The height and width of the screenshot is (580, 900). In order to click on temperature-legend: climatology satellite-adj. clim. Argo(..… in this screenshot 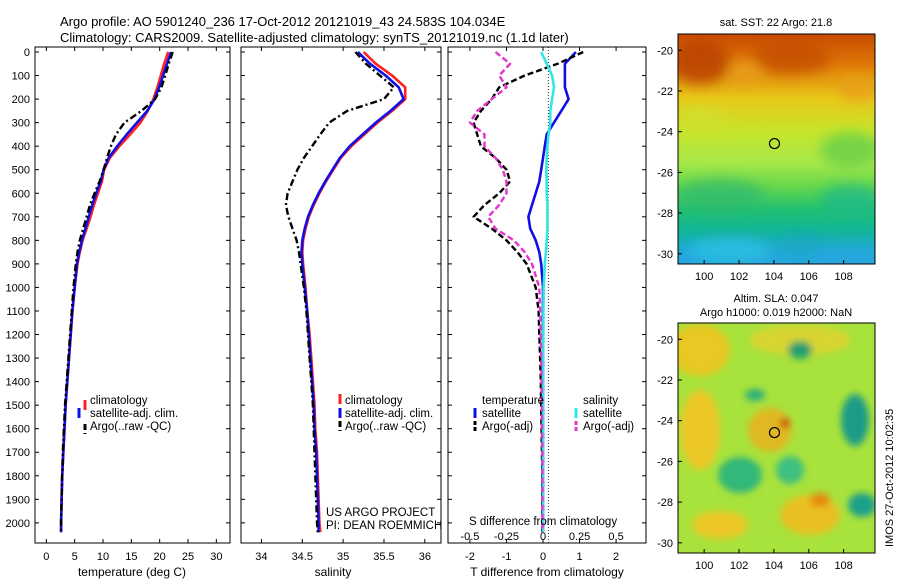, I will do `click(127, 414)`.